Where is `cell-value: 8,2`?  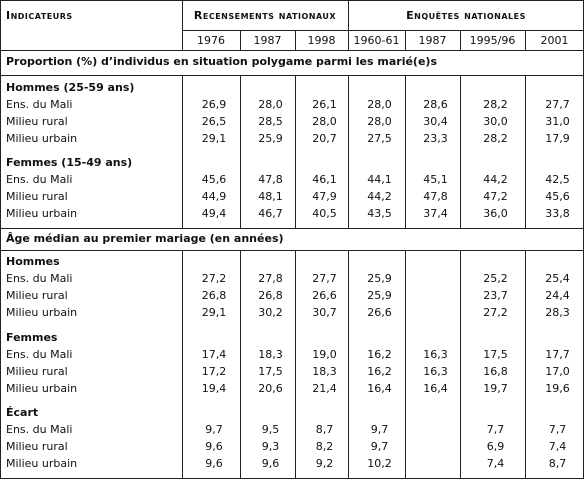 cell-value: 8,2 is located at coordinates (325, 446).